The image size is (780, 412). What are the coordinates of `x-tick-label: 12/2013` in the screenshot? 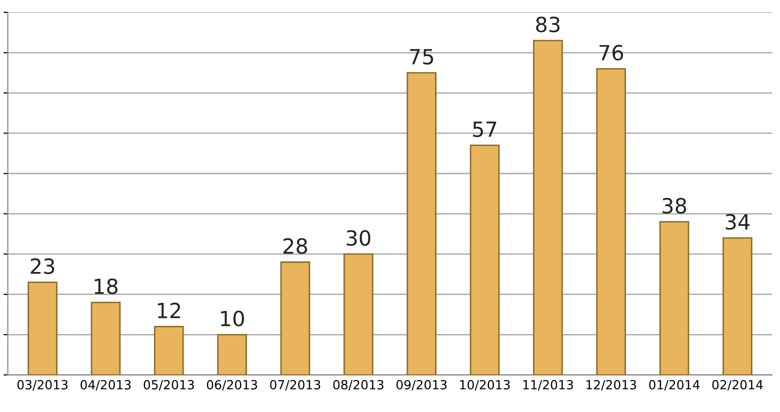 It's located at (611, 385).